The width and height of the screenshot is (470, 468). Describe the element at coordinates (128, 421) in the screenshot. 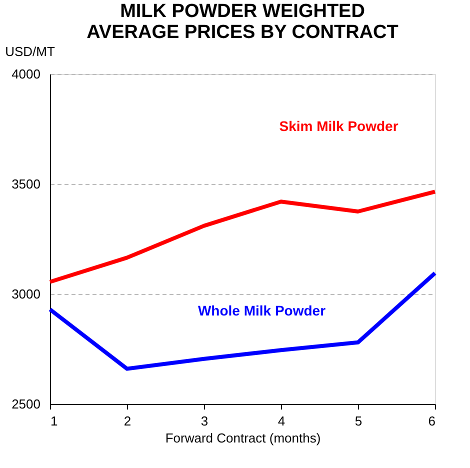

I see `x-tick-label: 2` at that location.